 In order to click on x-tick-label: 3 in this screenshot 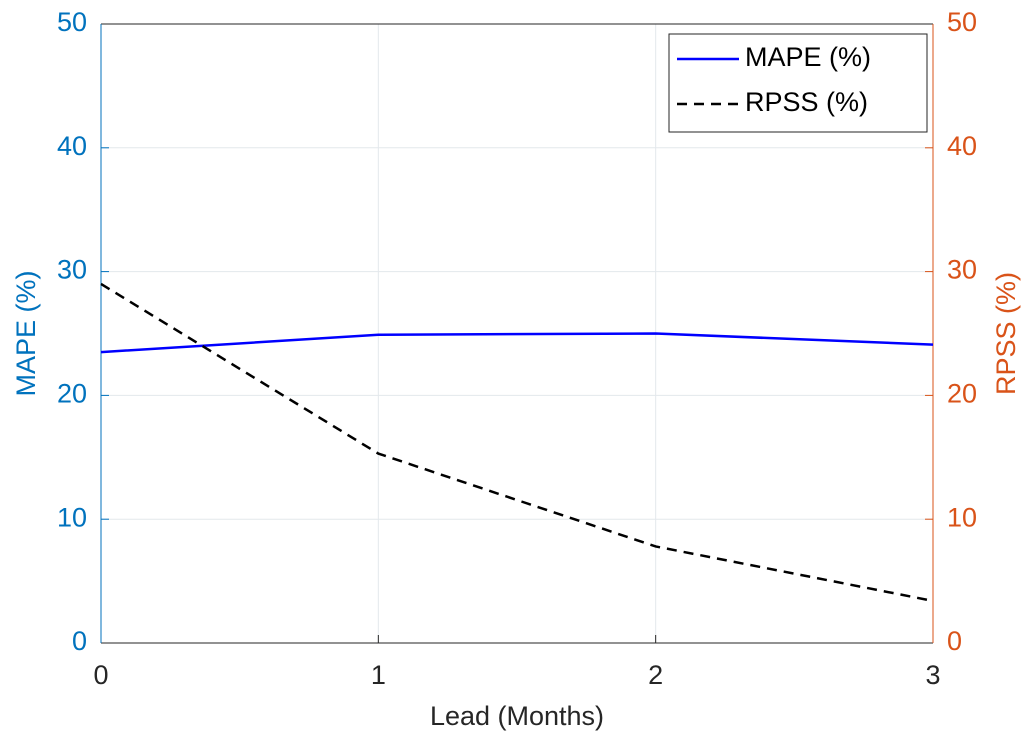, I will do `click(932, 675)`.